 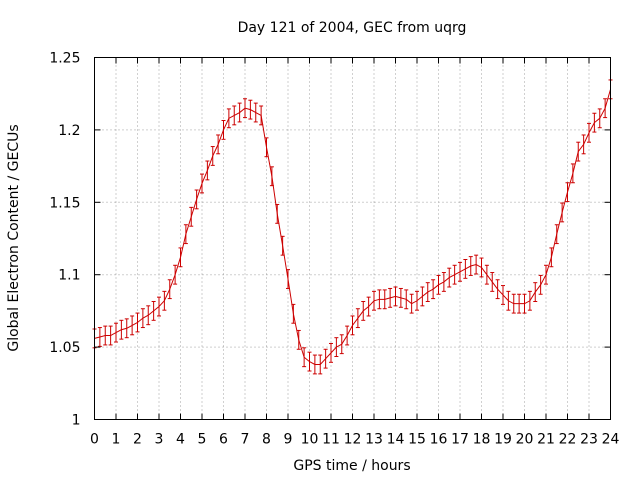 What do you see at coordinates (503, 440) in the screenshot?
I see `x-tick-label: 19` at bounding box center [503, 440].